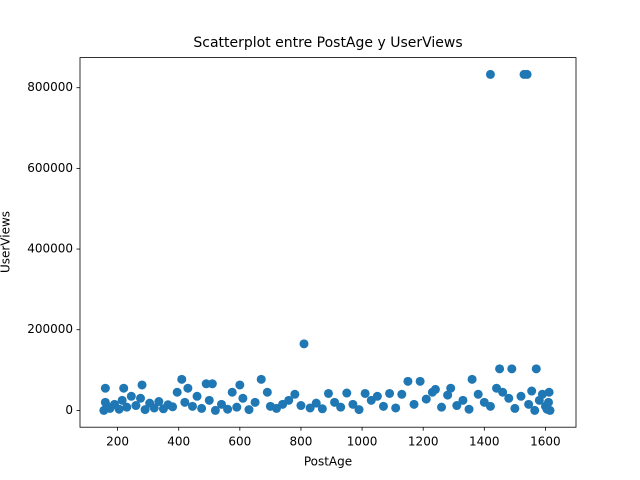  I want to click on x-tick-label: 800, so click(301, 442).